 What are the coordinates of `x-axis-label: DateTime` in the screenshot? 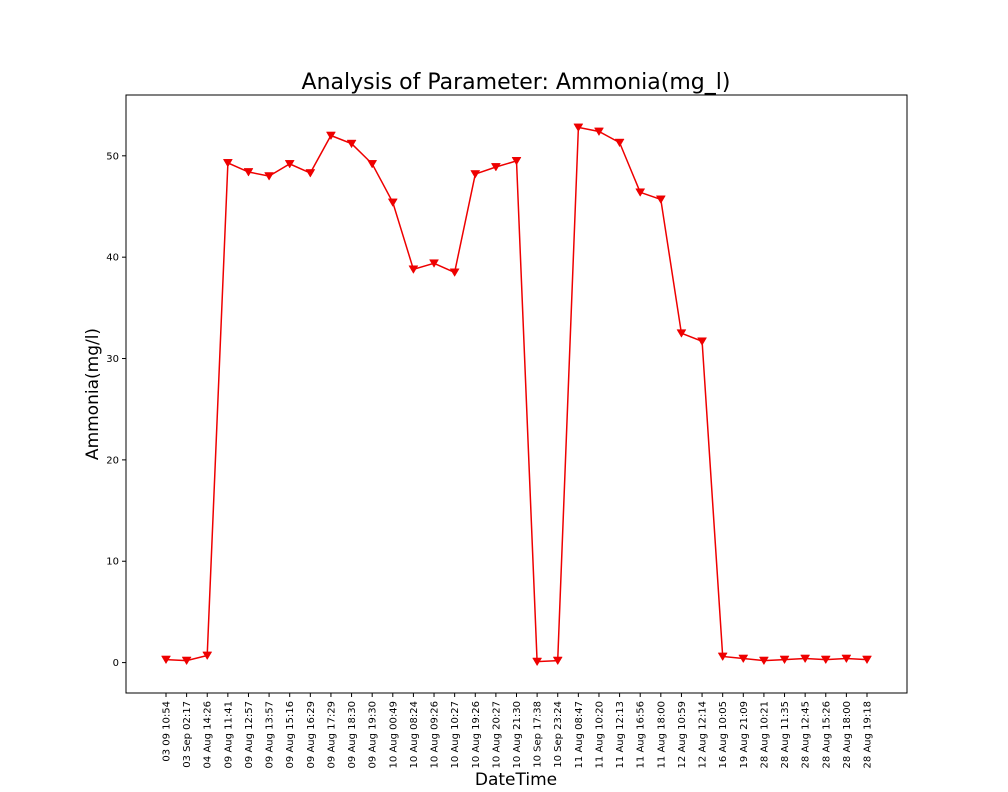 It's located at (516, 780).